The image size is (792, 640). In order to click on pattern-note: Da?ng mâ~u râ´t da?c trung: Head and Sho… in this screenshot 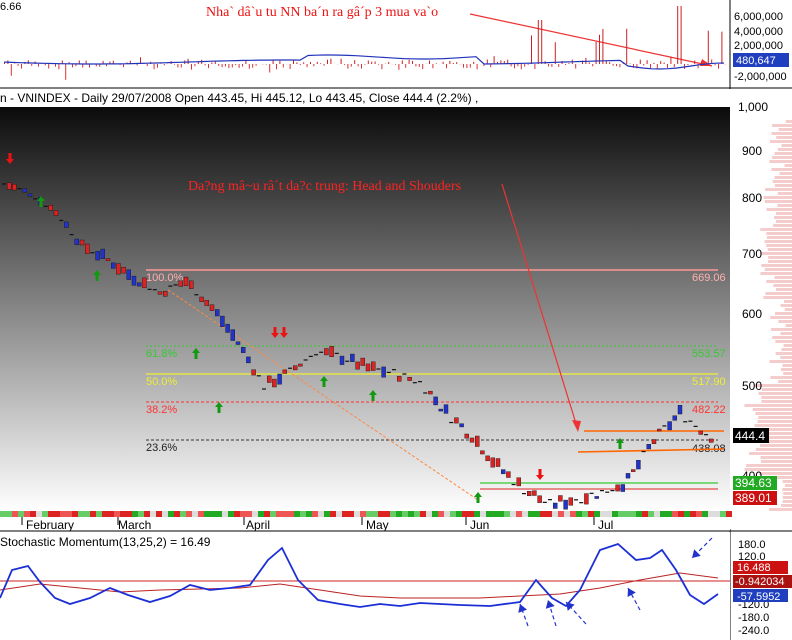, I will do `click(324, 186)`.